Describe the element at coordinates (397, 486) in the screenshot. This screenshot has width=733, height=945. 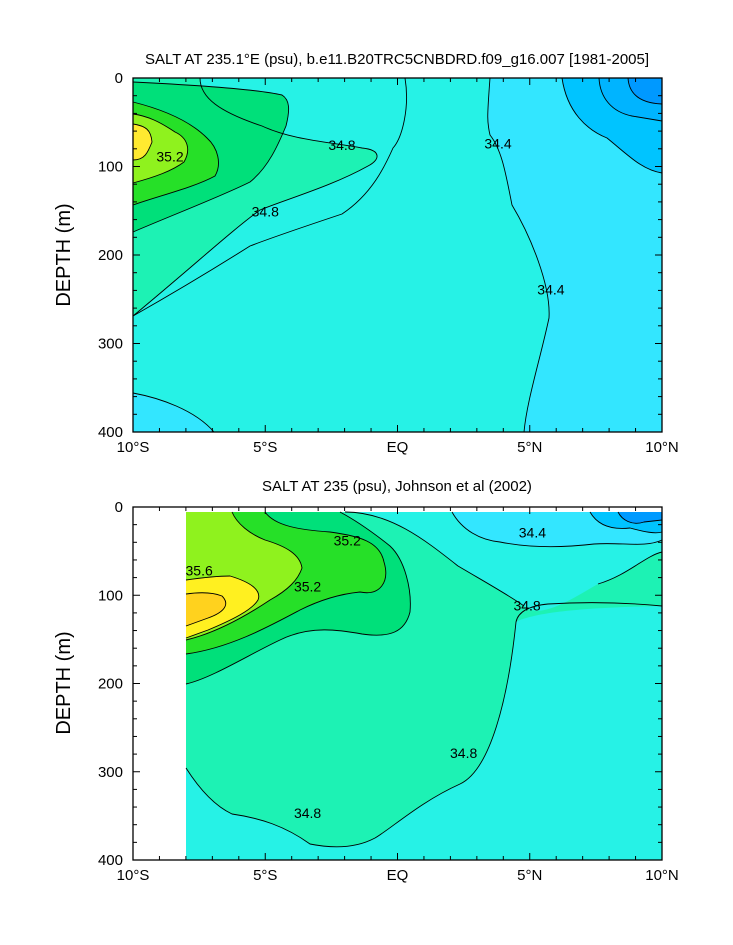
I see `panel-bottom-title: SALT AT 235 (psu), Johnson et al (2002)` at that location.